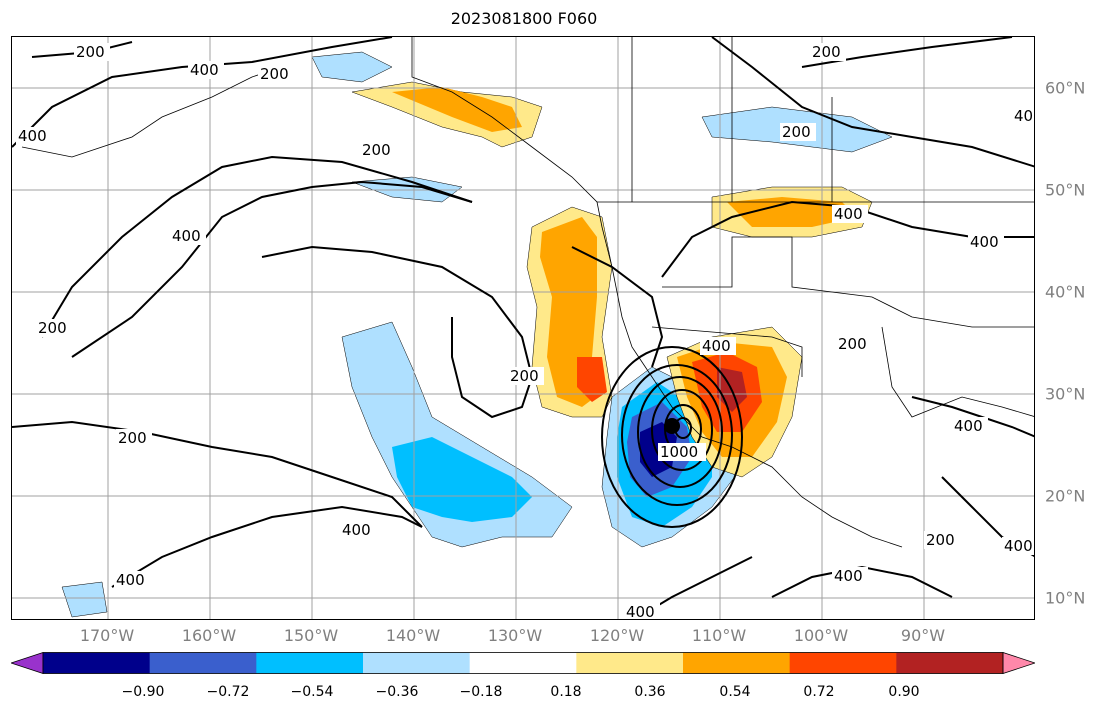 Image resolution: width=1105 pixels, height=712 pixels. I want to click on map-title: 2023081800 F060, so click(524, 18).